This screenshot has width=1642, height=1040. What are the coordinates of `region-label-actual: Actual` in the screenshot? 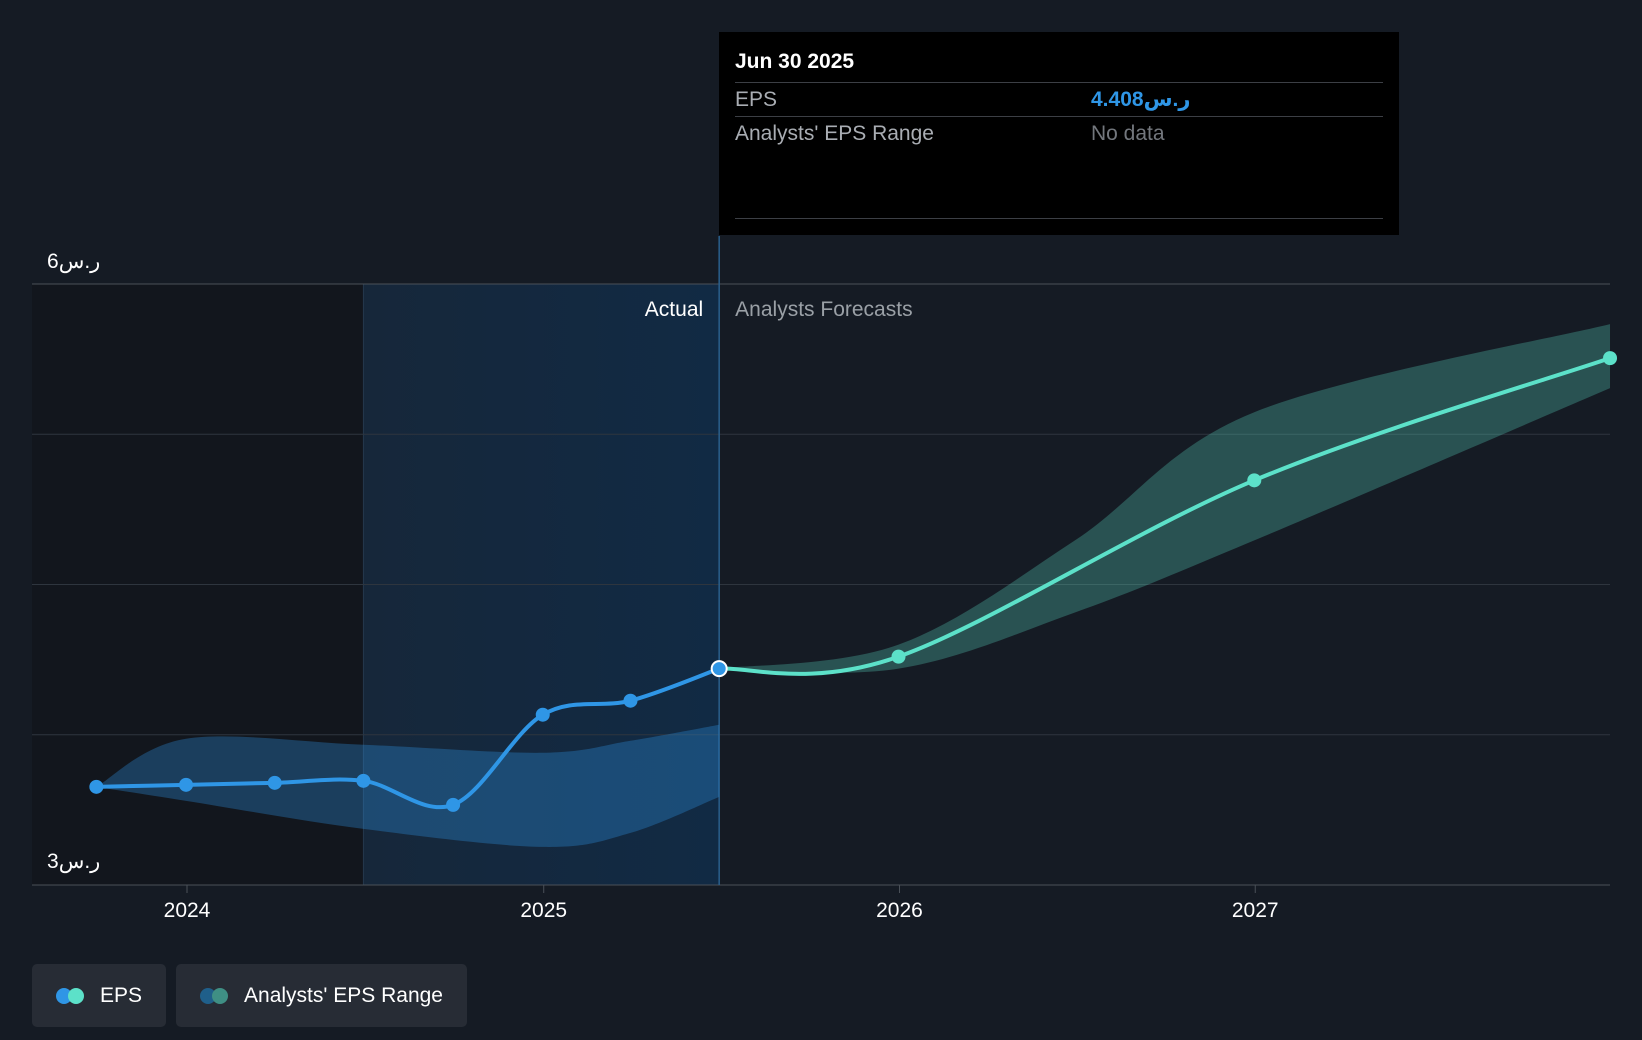 It's located at (674, 309).